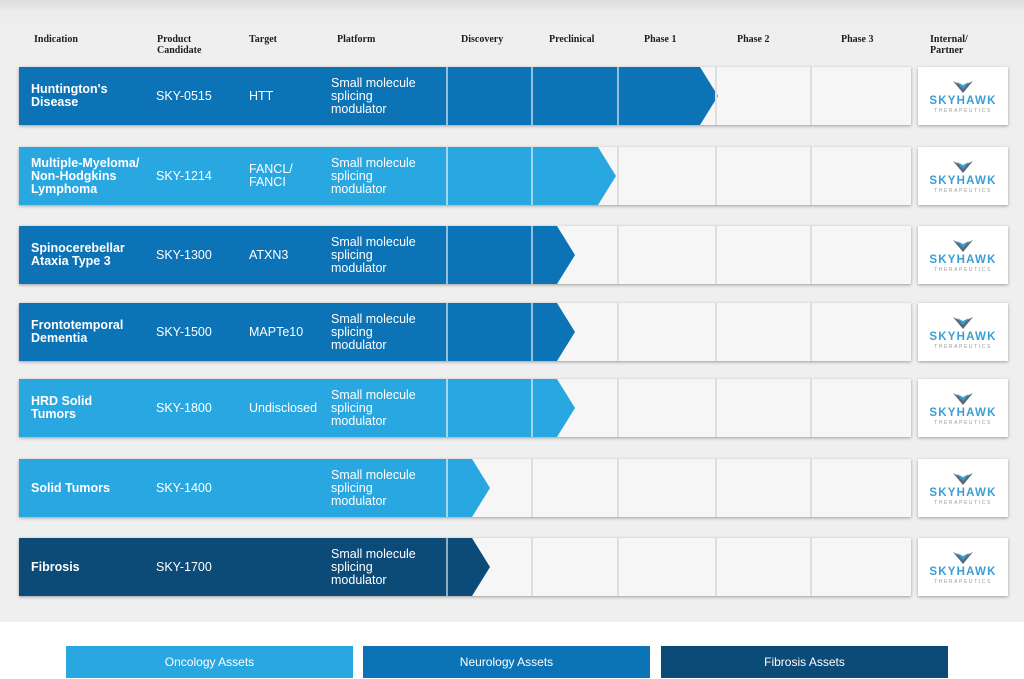 This screenshot has width=1024, height=679. What do you see at coordinates (209, 662) in the screenshot?
I see `legend-oncology: Oncology Assets` at bounding box center [209, 662].